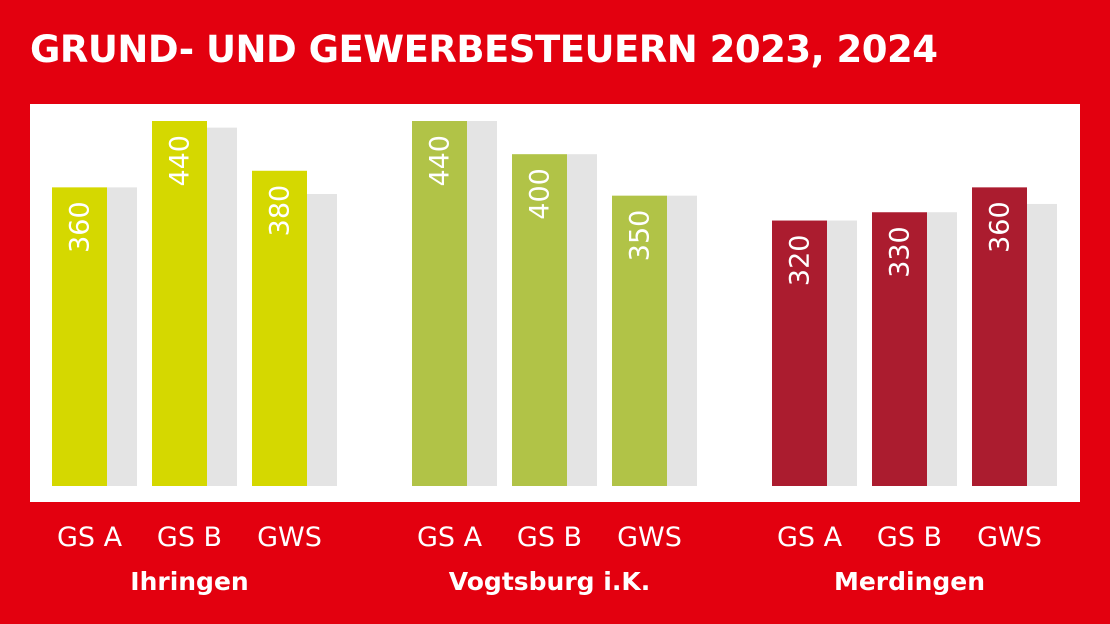 This screenshot has height=624, width=1110. Describe the element at coordinates (189, 581) in the screenshot. I see `group-label: Ihringen` at that location.